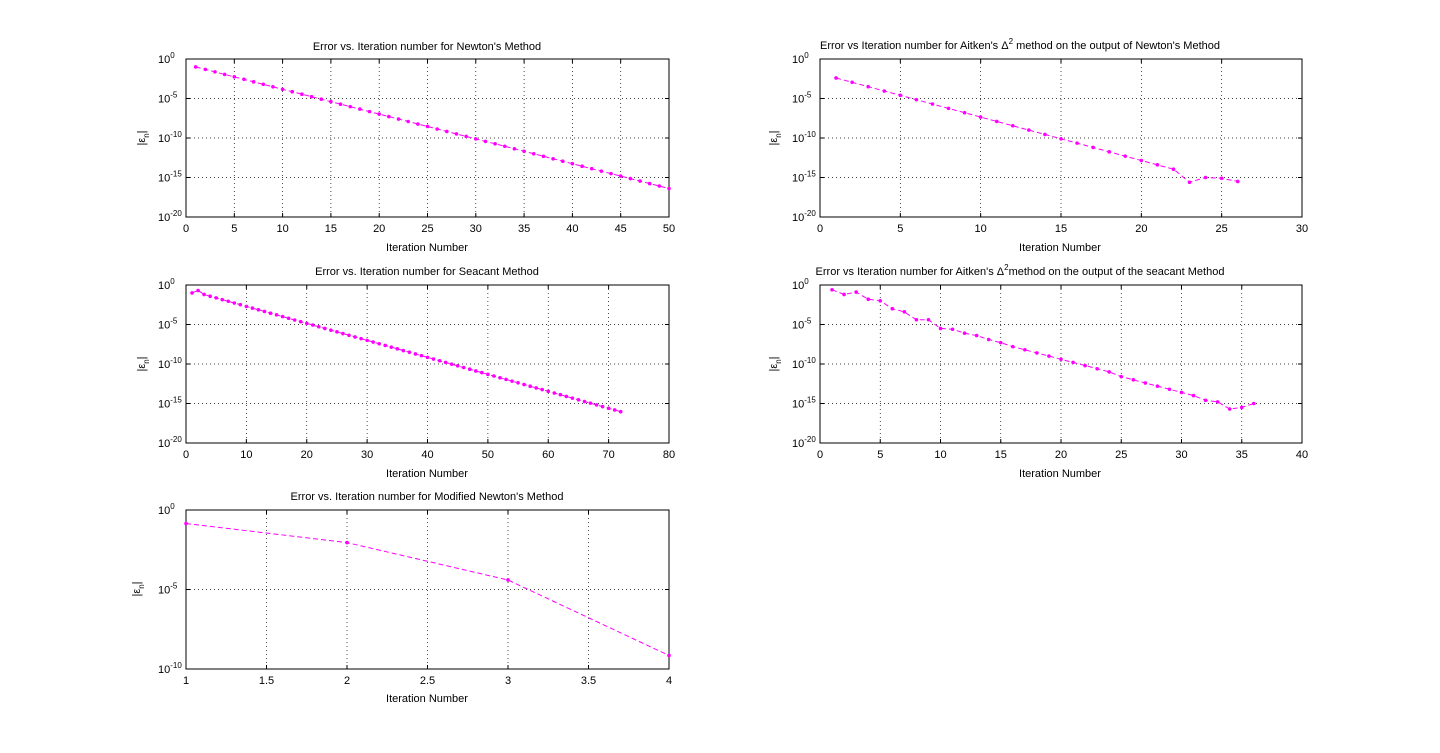 This screenshot has height=753, width=1440. I want to click on x-tick-label: 2, so click(347, 681).